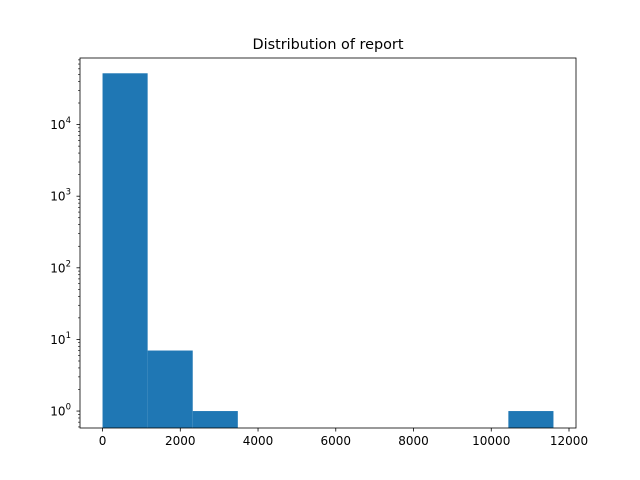 This screenshot has width=640, height=480. I want to click on x-tick-label: 0, so click(103, 441).